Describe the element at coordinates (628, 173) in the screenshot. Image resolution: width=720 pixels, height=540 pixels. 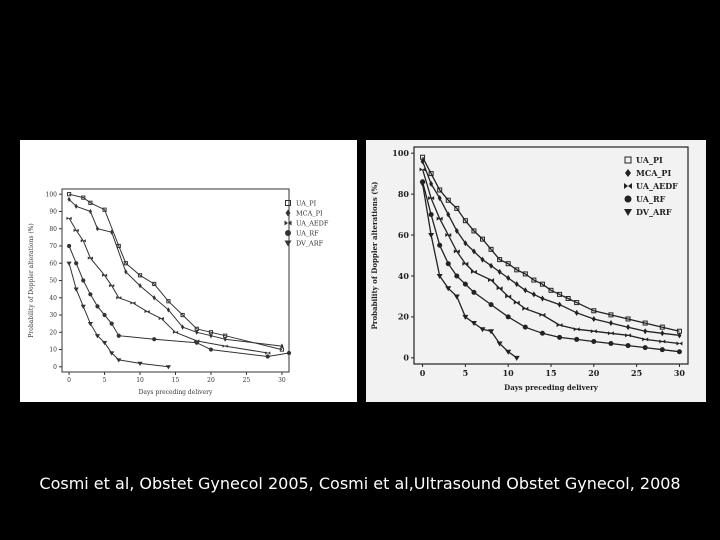
I see `right-legend-marker-mca-pi` at that location.